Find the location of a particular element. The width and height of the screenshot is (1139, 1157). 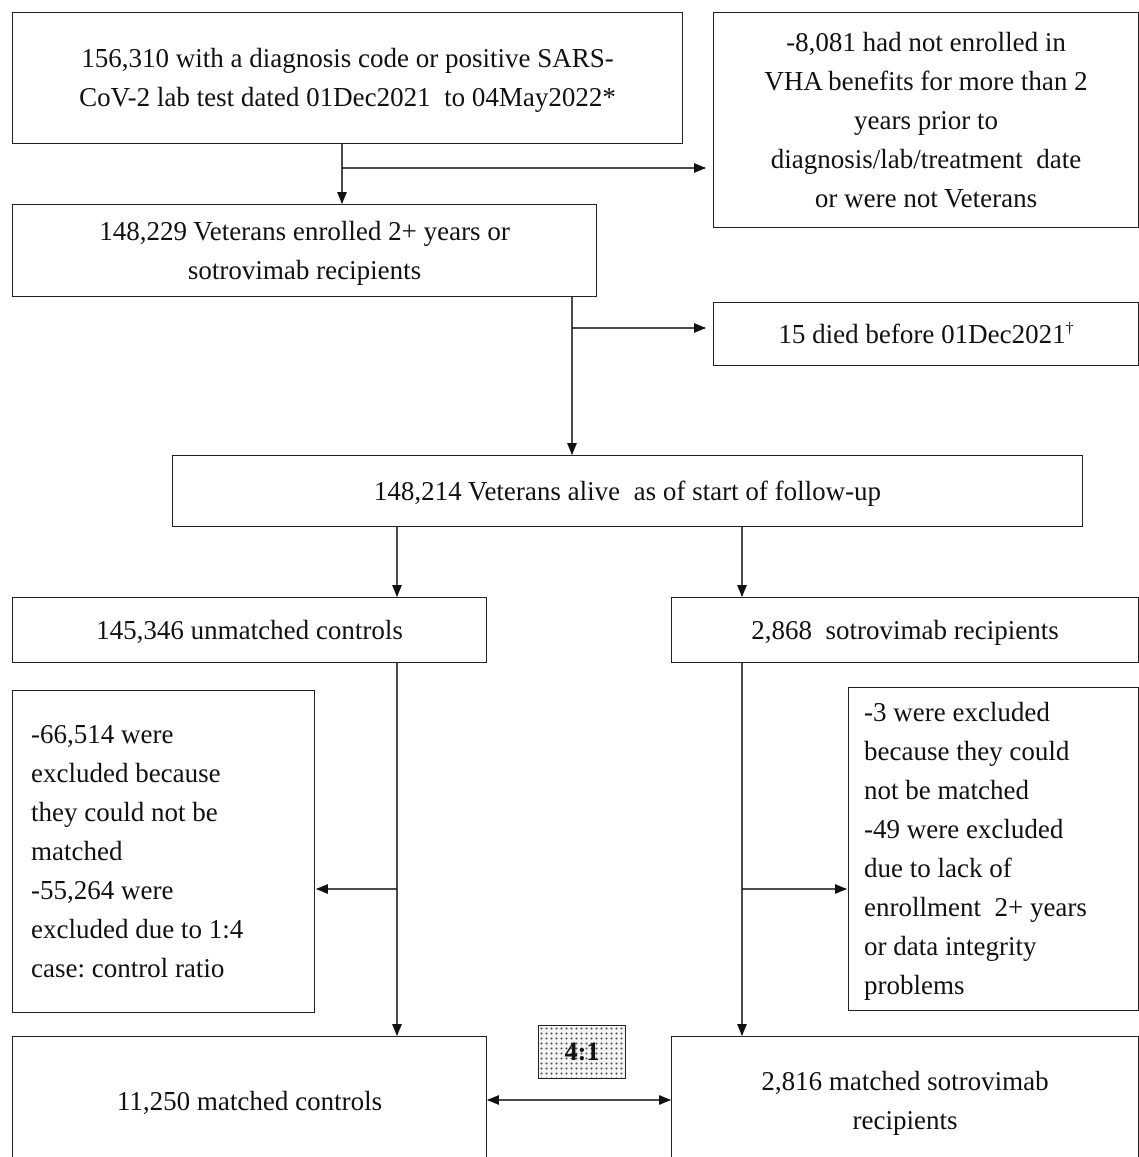

node-box: 15 died before 01Dec2021† is located at coordinates (926, 334).